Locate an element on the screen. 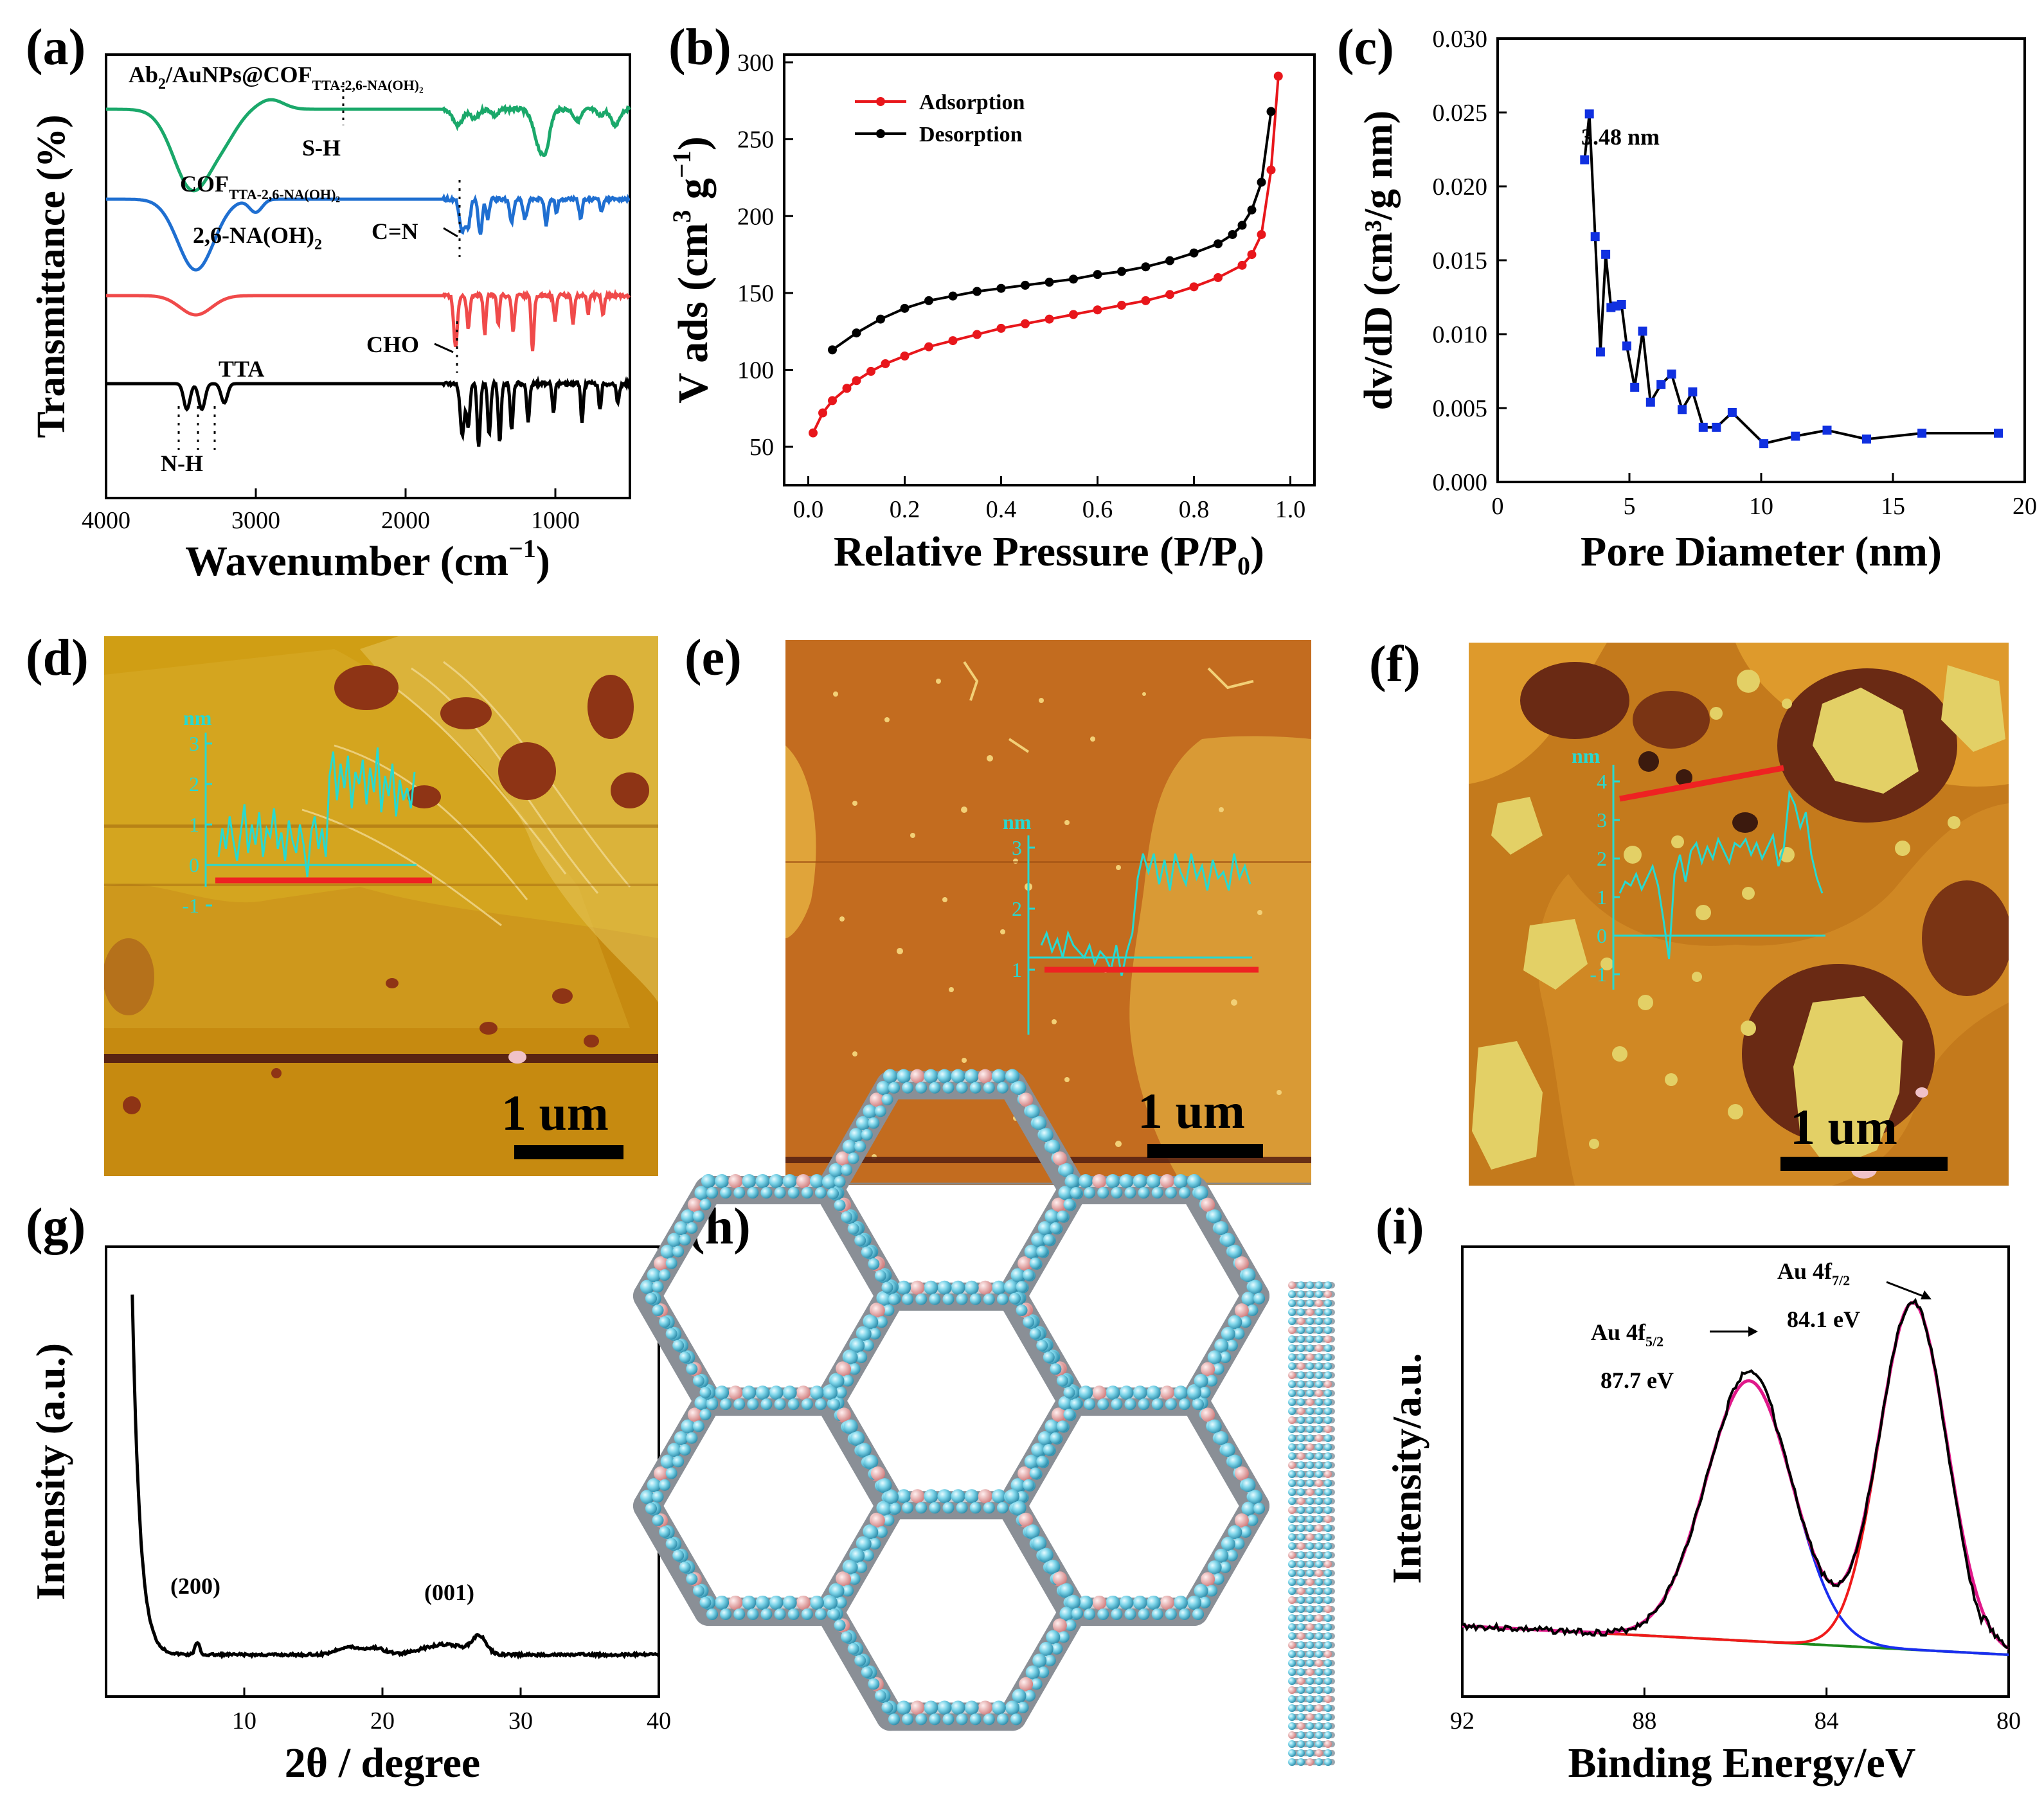 The image size is (2044, 1800). afm-d-scale-label: 1 um is located at coordinates (555, 1113).